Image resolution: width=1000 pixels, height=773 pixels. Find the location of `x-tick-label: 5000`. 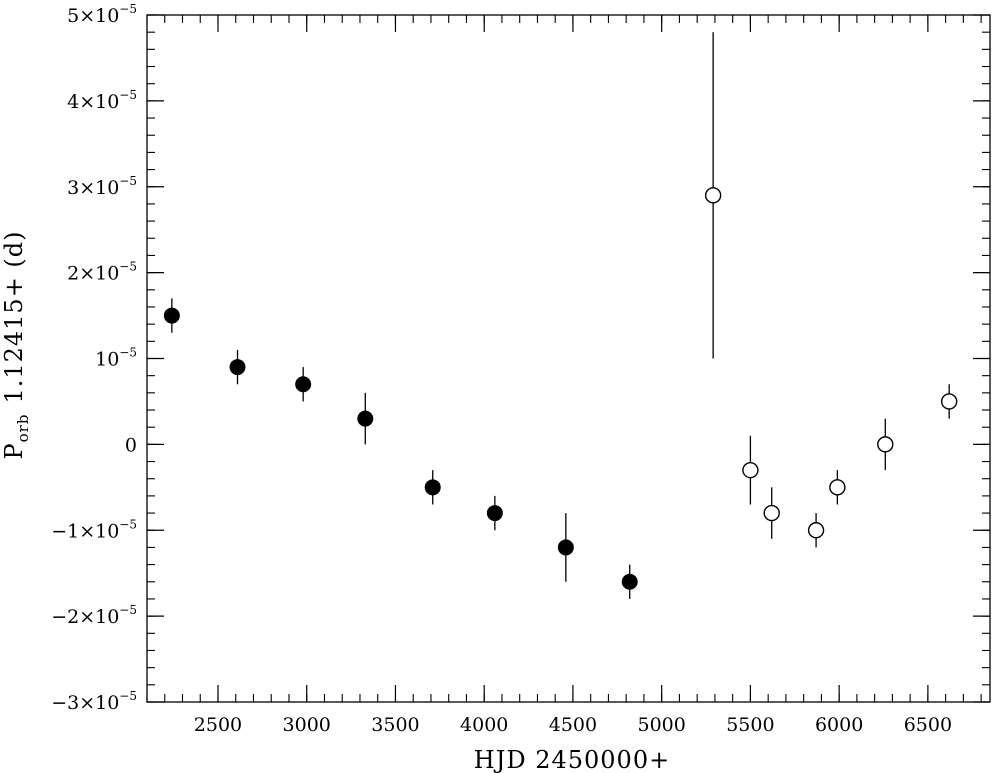

x-tick-label: 5000 is located at coordinates (661, 725).